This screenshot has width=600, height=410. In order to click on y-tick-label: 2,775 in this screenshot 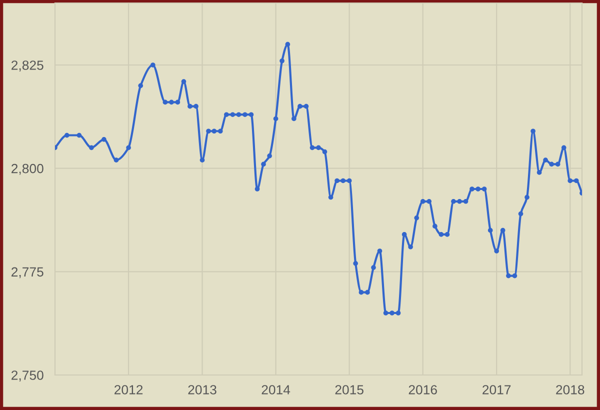, I will do `click(28, 272)`.